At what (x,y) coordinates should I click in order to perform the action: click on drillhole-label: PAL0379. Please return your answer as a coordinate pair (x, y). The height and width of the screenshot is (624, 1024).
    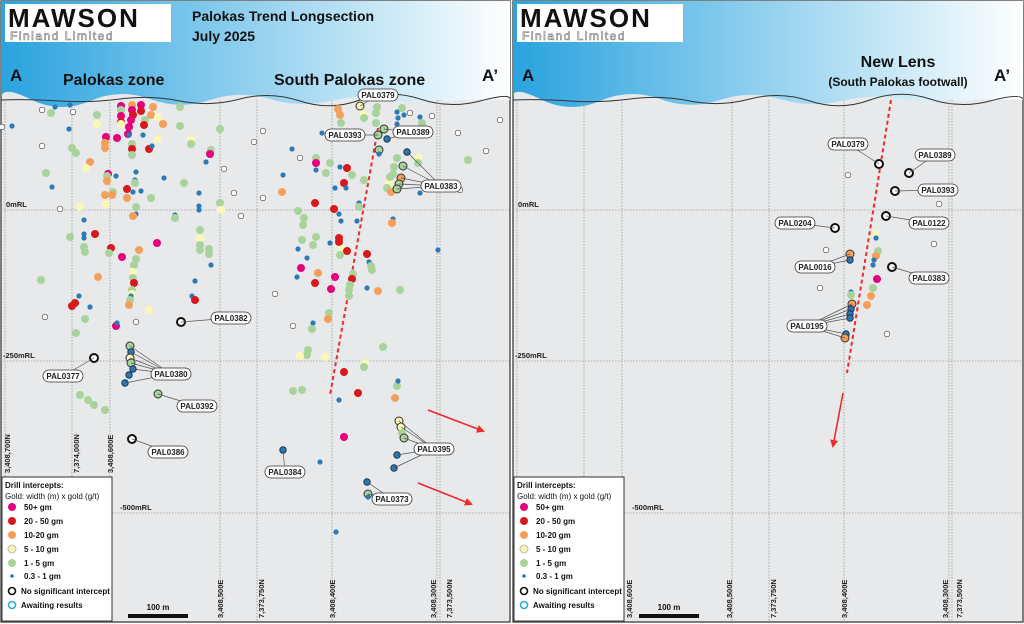
    Looking at the image, I should click on (378, 97).